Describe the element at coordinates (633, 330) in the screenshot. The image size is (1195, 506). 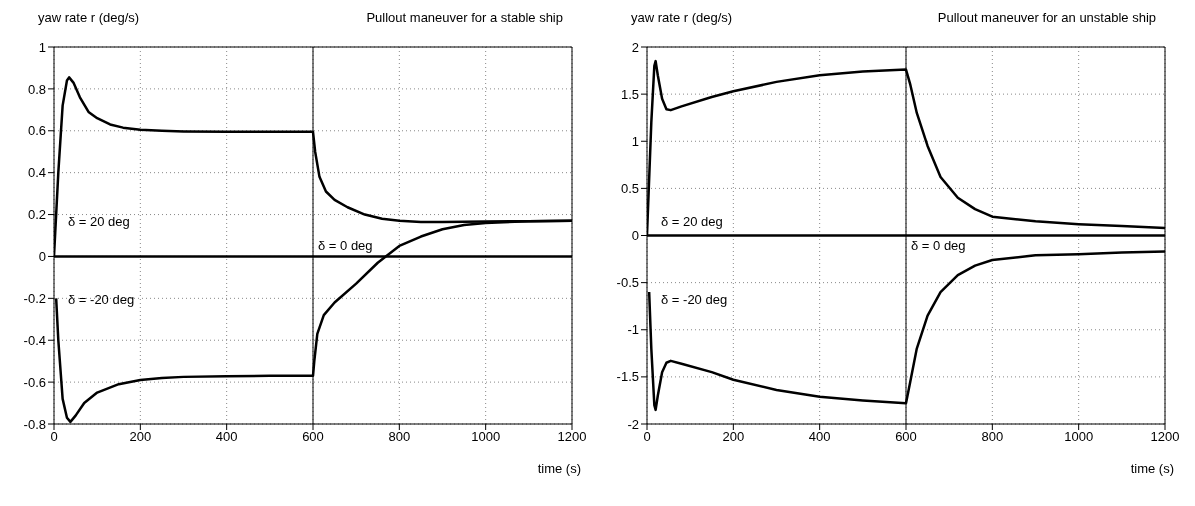
I see `y-tick-label: -1` at that location.